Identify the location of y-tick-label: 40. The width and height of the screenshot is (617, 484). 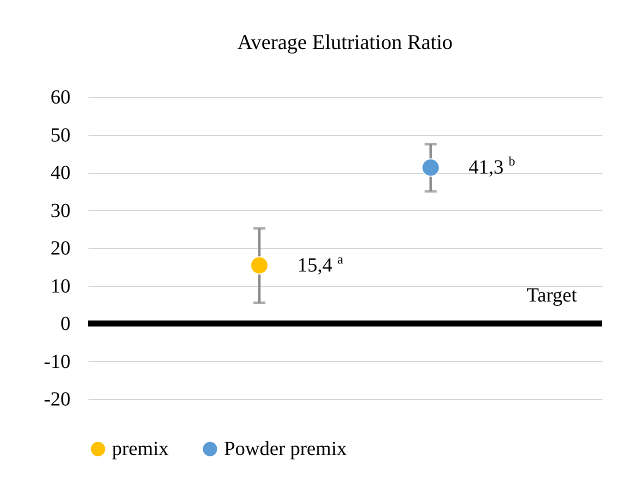
(60, 173).